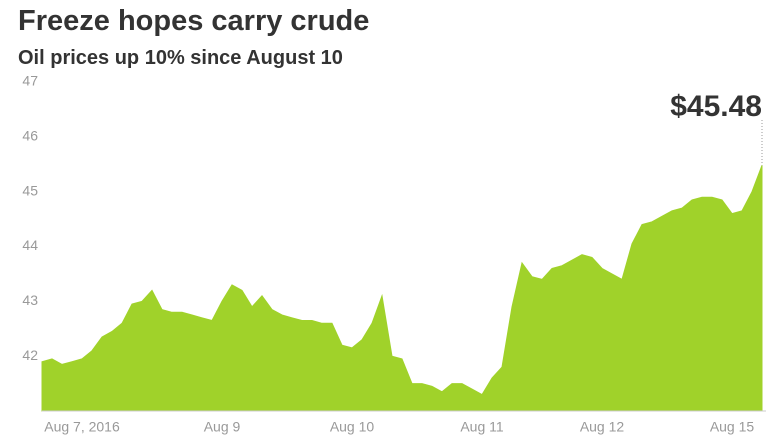  What do you see at coordinates (482, 427) in the screenshot?
I see `x-tick-label: Aug 11` at bounding box center [482, 427].